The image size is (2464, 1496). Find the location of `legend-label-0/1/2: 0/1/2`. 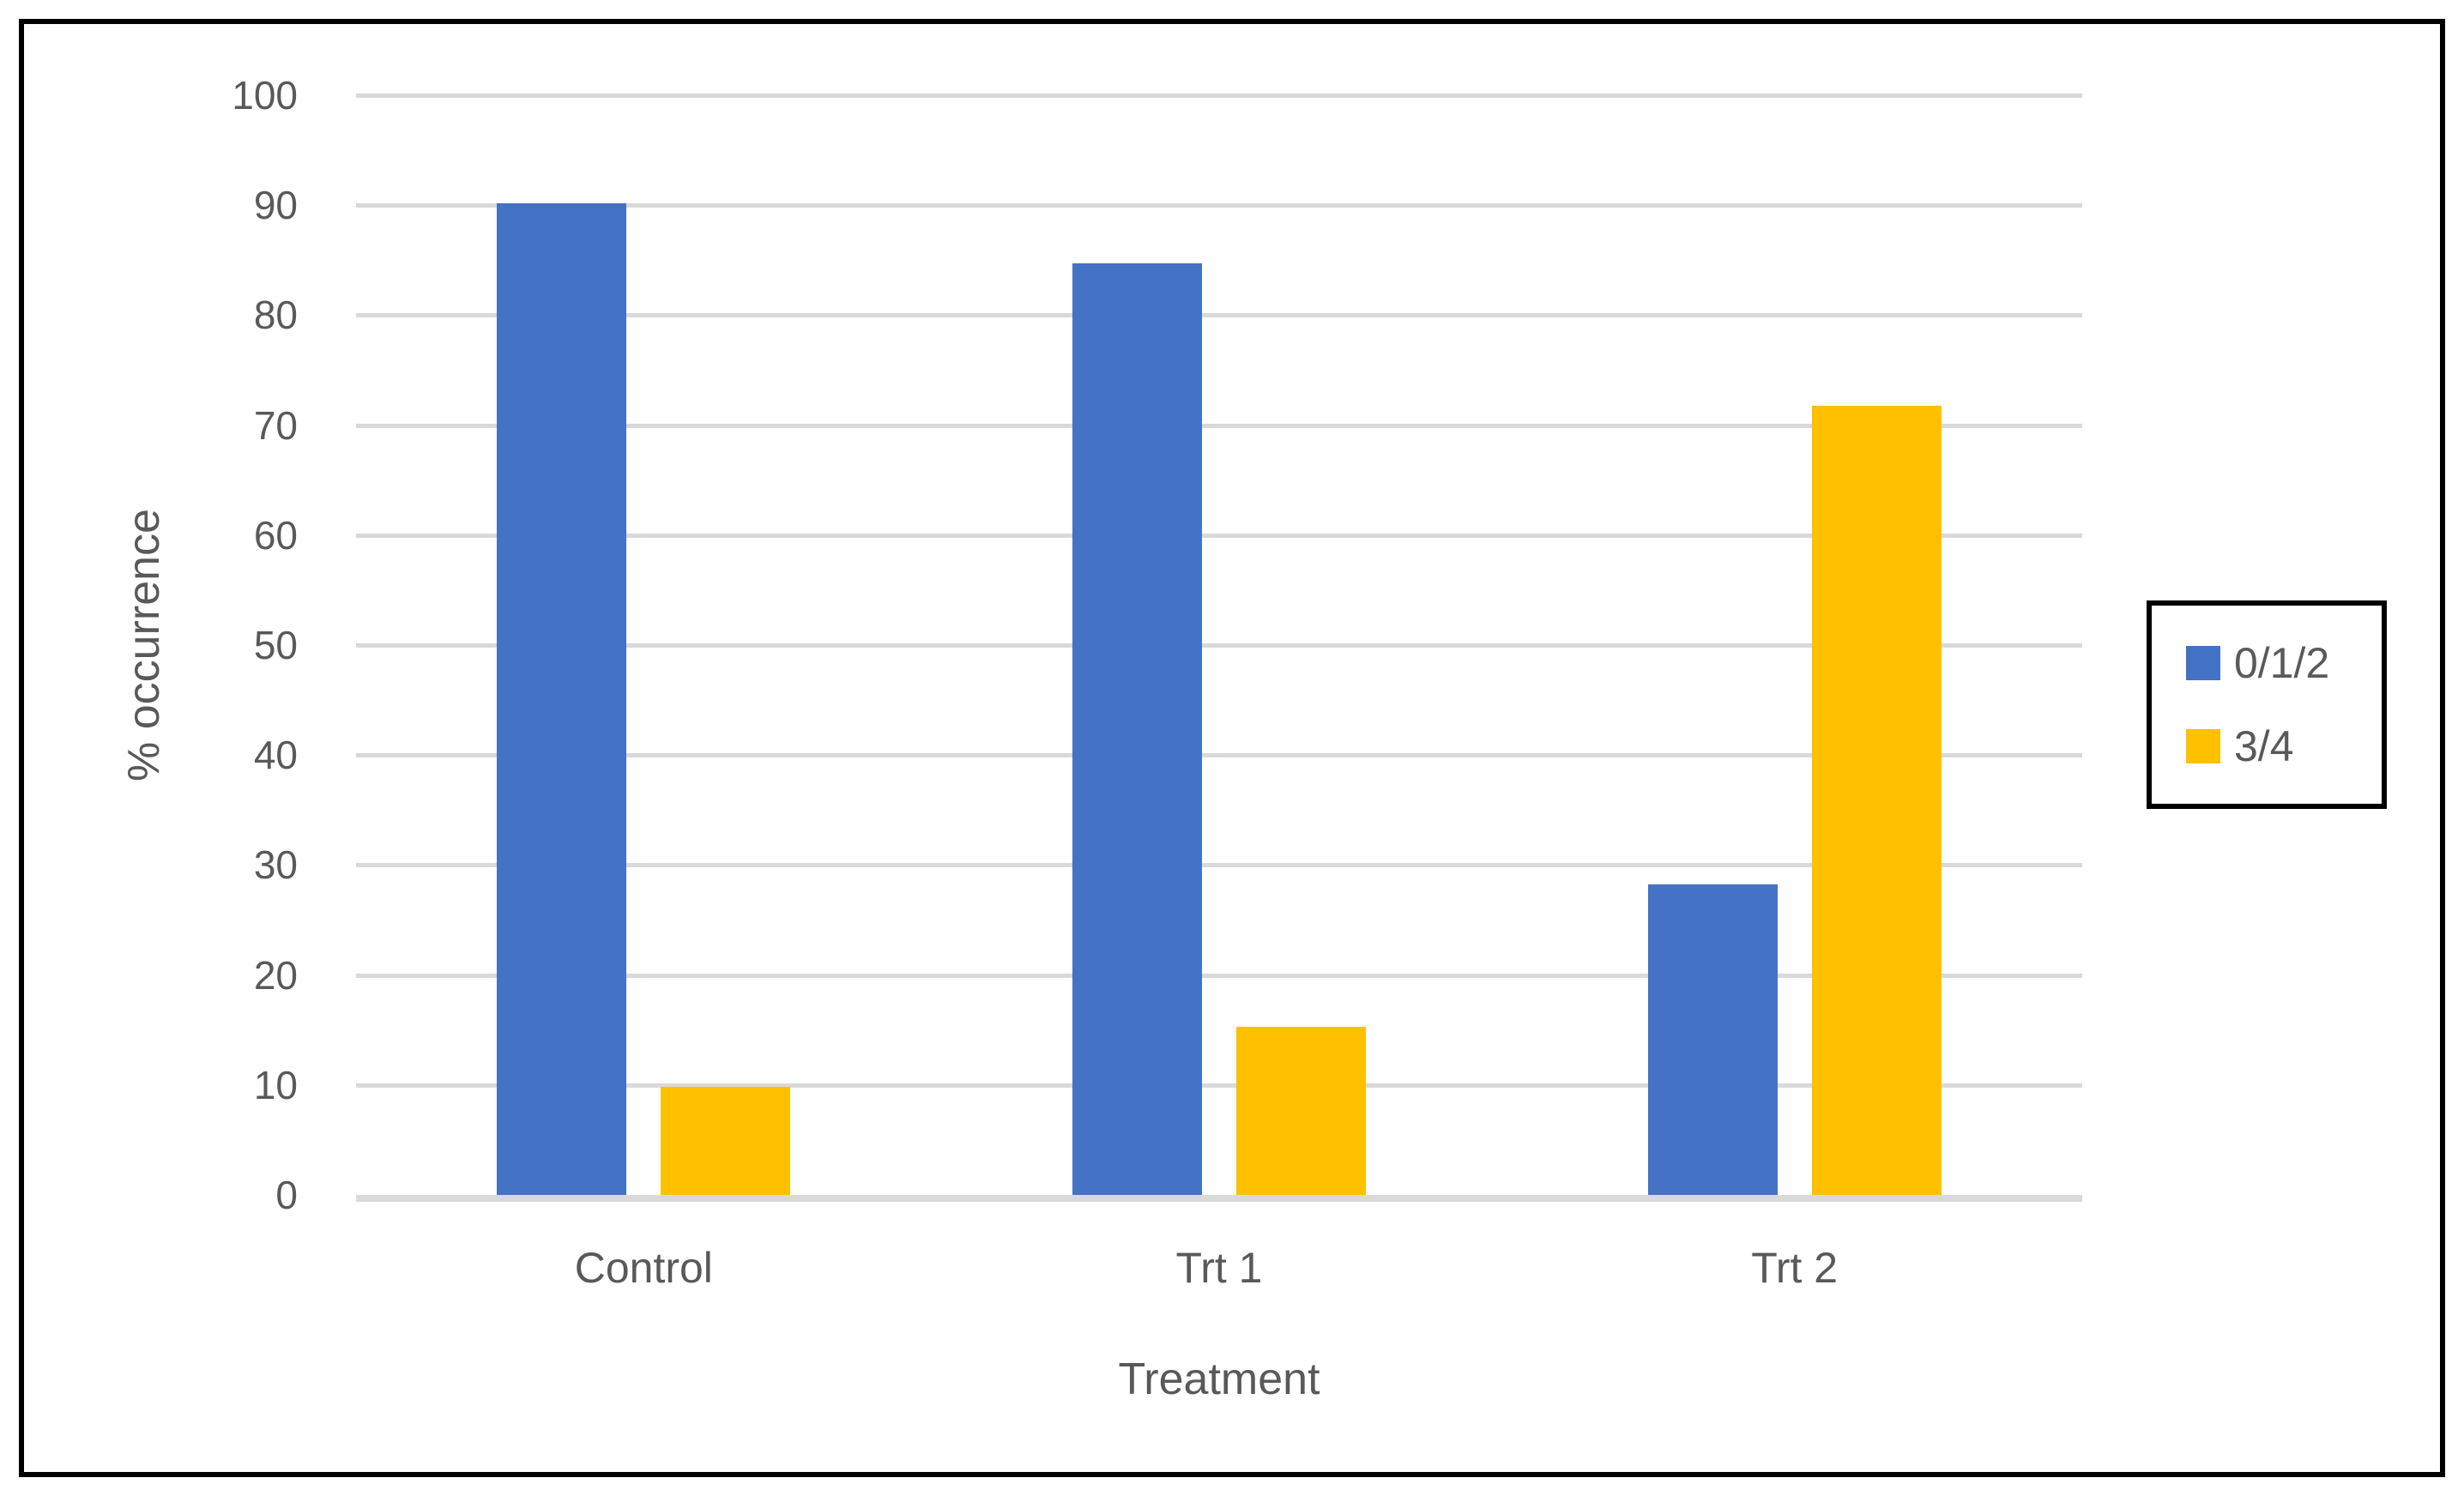

legend-label-0/1/2: 0/1/2 is located at coordinates (2282, 663).